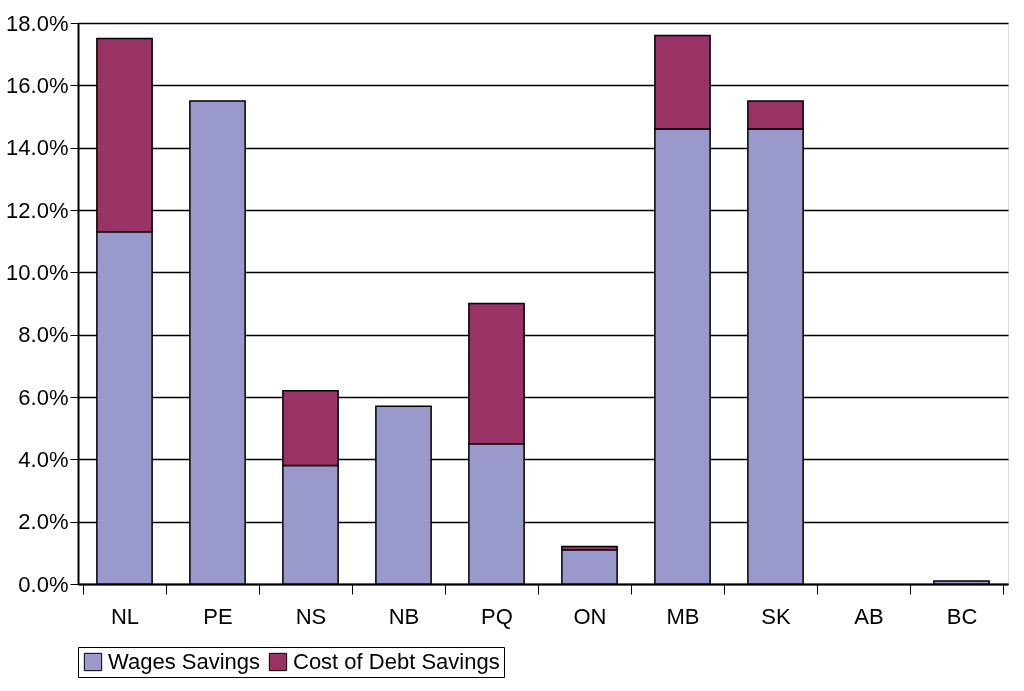 The height and width of the screenshot is (691, 1024). What do you see at coordinates (497, 616) in the screenshot?
I see `x-tick-label: PQ` at bounding box center [497, 616].